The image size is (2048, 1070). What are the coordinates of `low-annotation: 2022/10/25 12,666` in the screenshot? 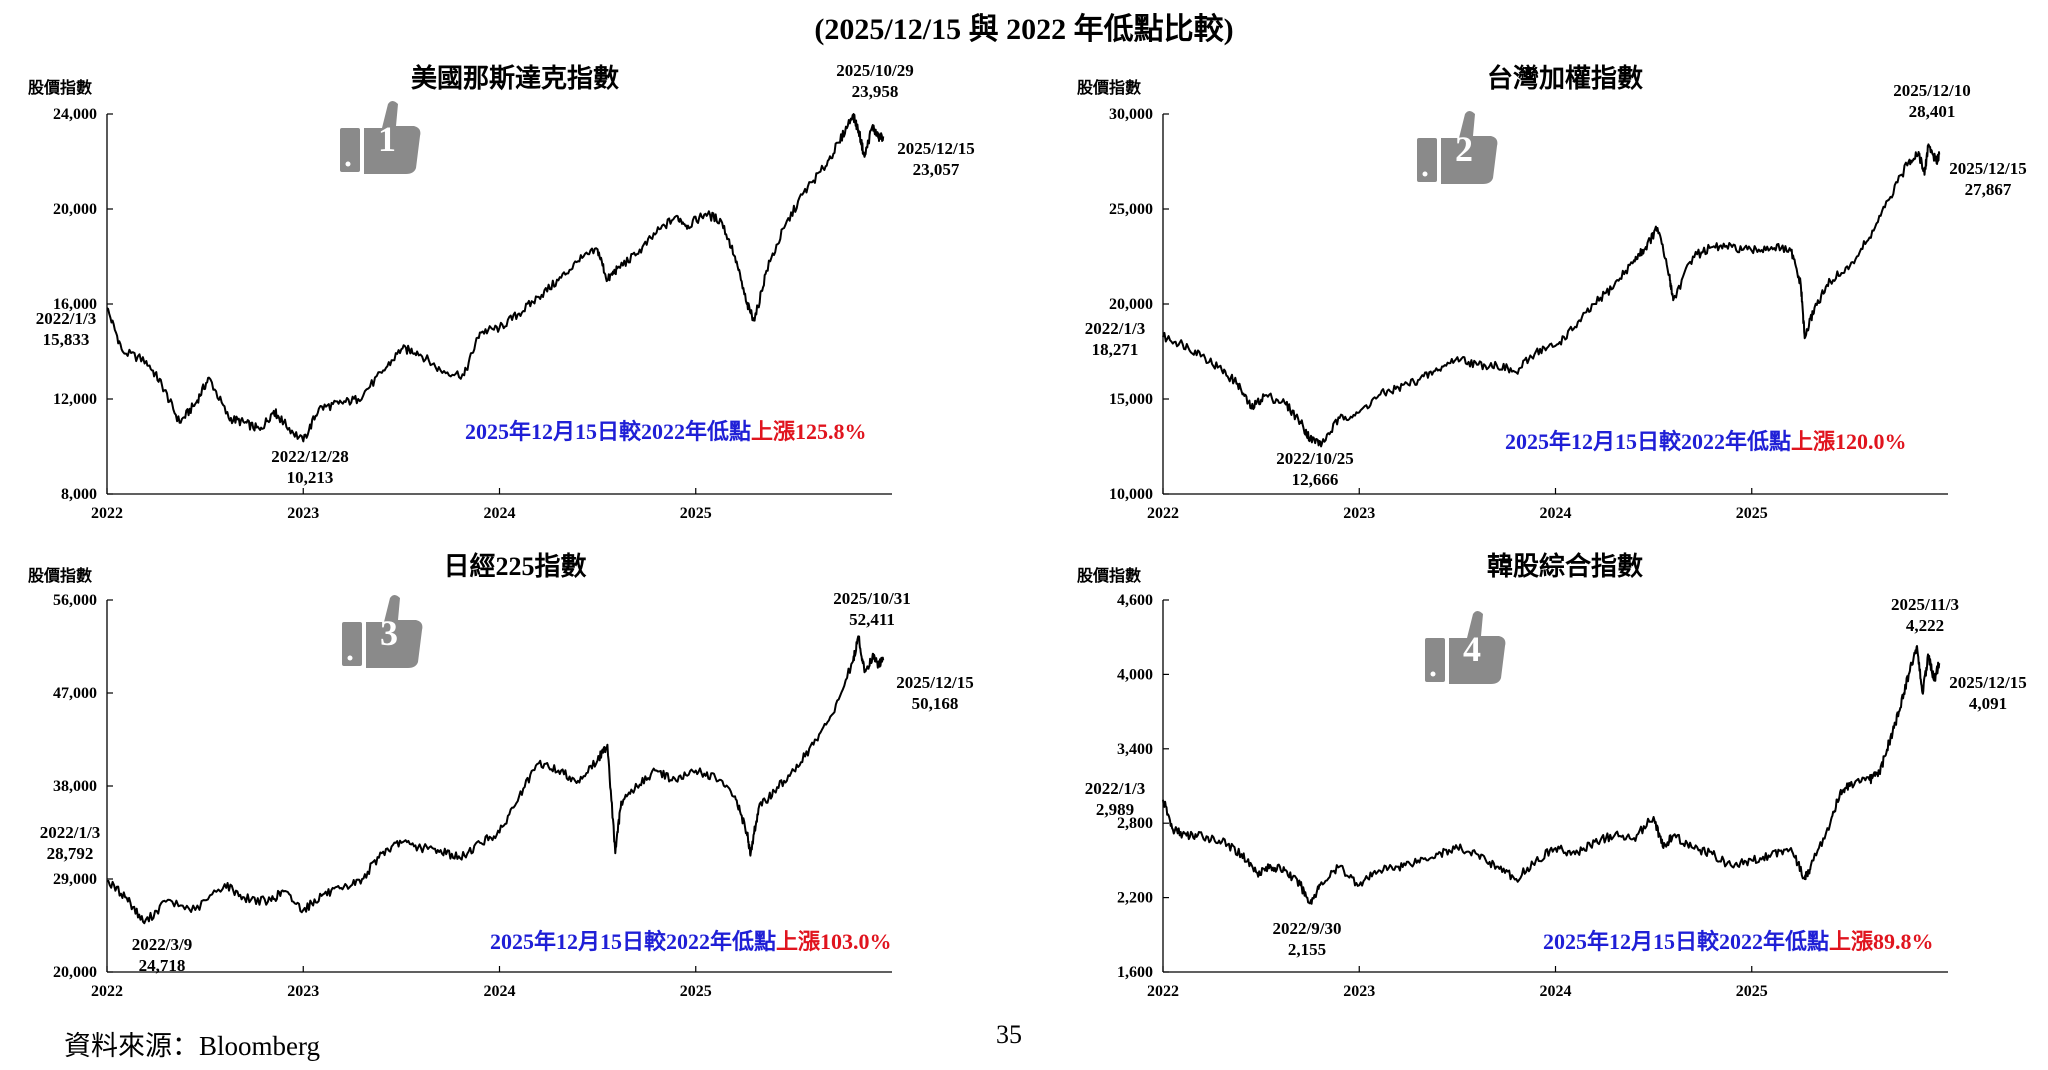 It's located at (1315, 469).